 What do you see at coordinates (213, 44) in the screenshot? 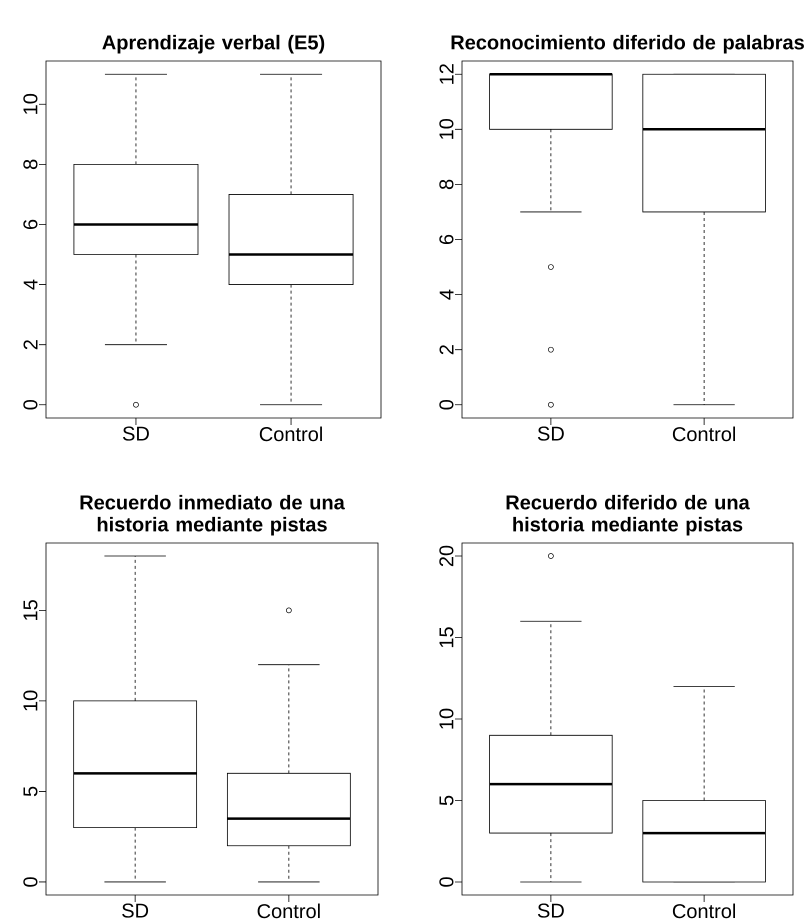
I see `chart-title: Aprendizaje verbal (E5)` at bounding box center [213, 44].